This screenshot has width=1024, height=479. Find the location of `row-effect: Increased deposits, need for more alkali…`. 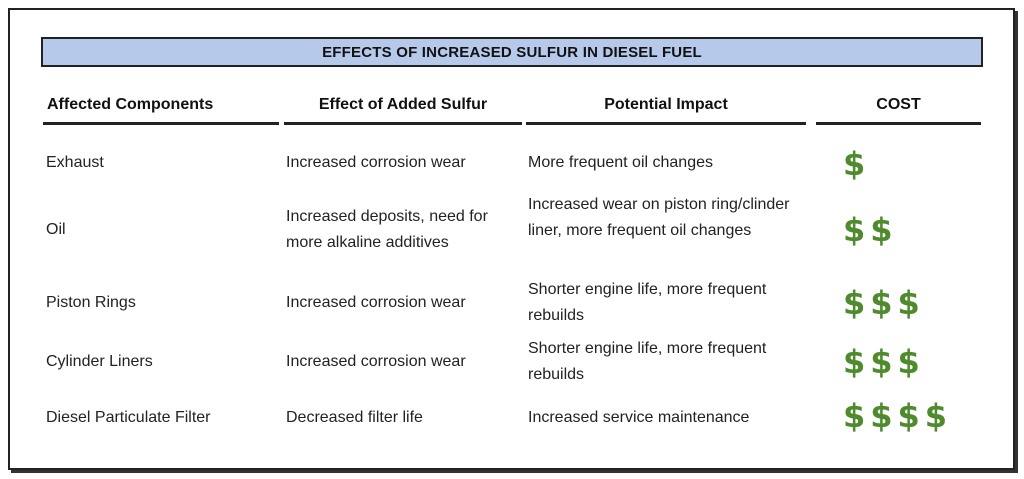

row-effect: Increased deposits, need for more alkali… is located at coordinates (387, 229).